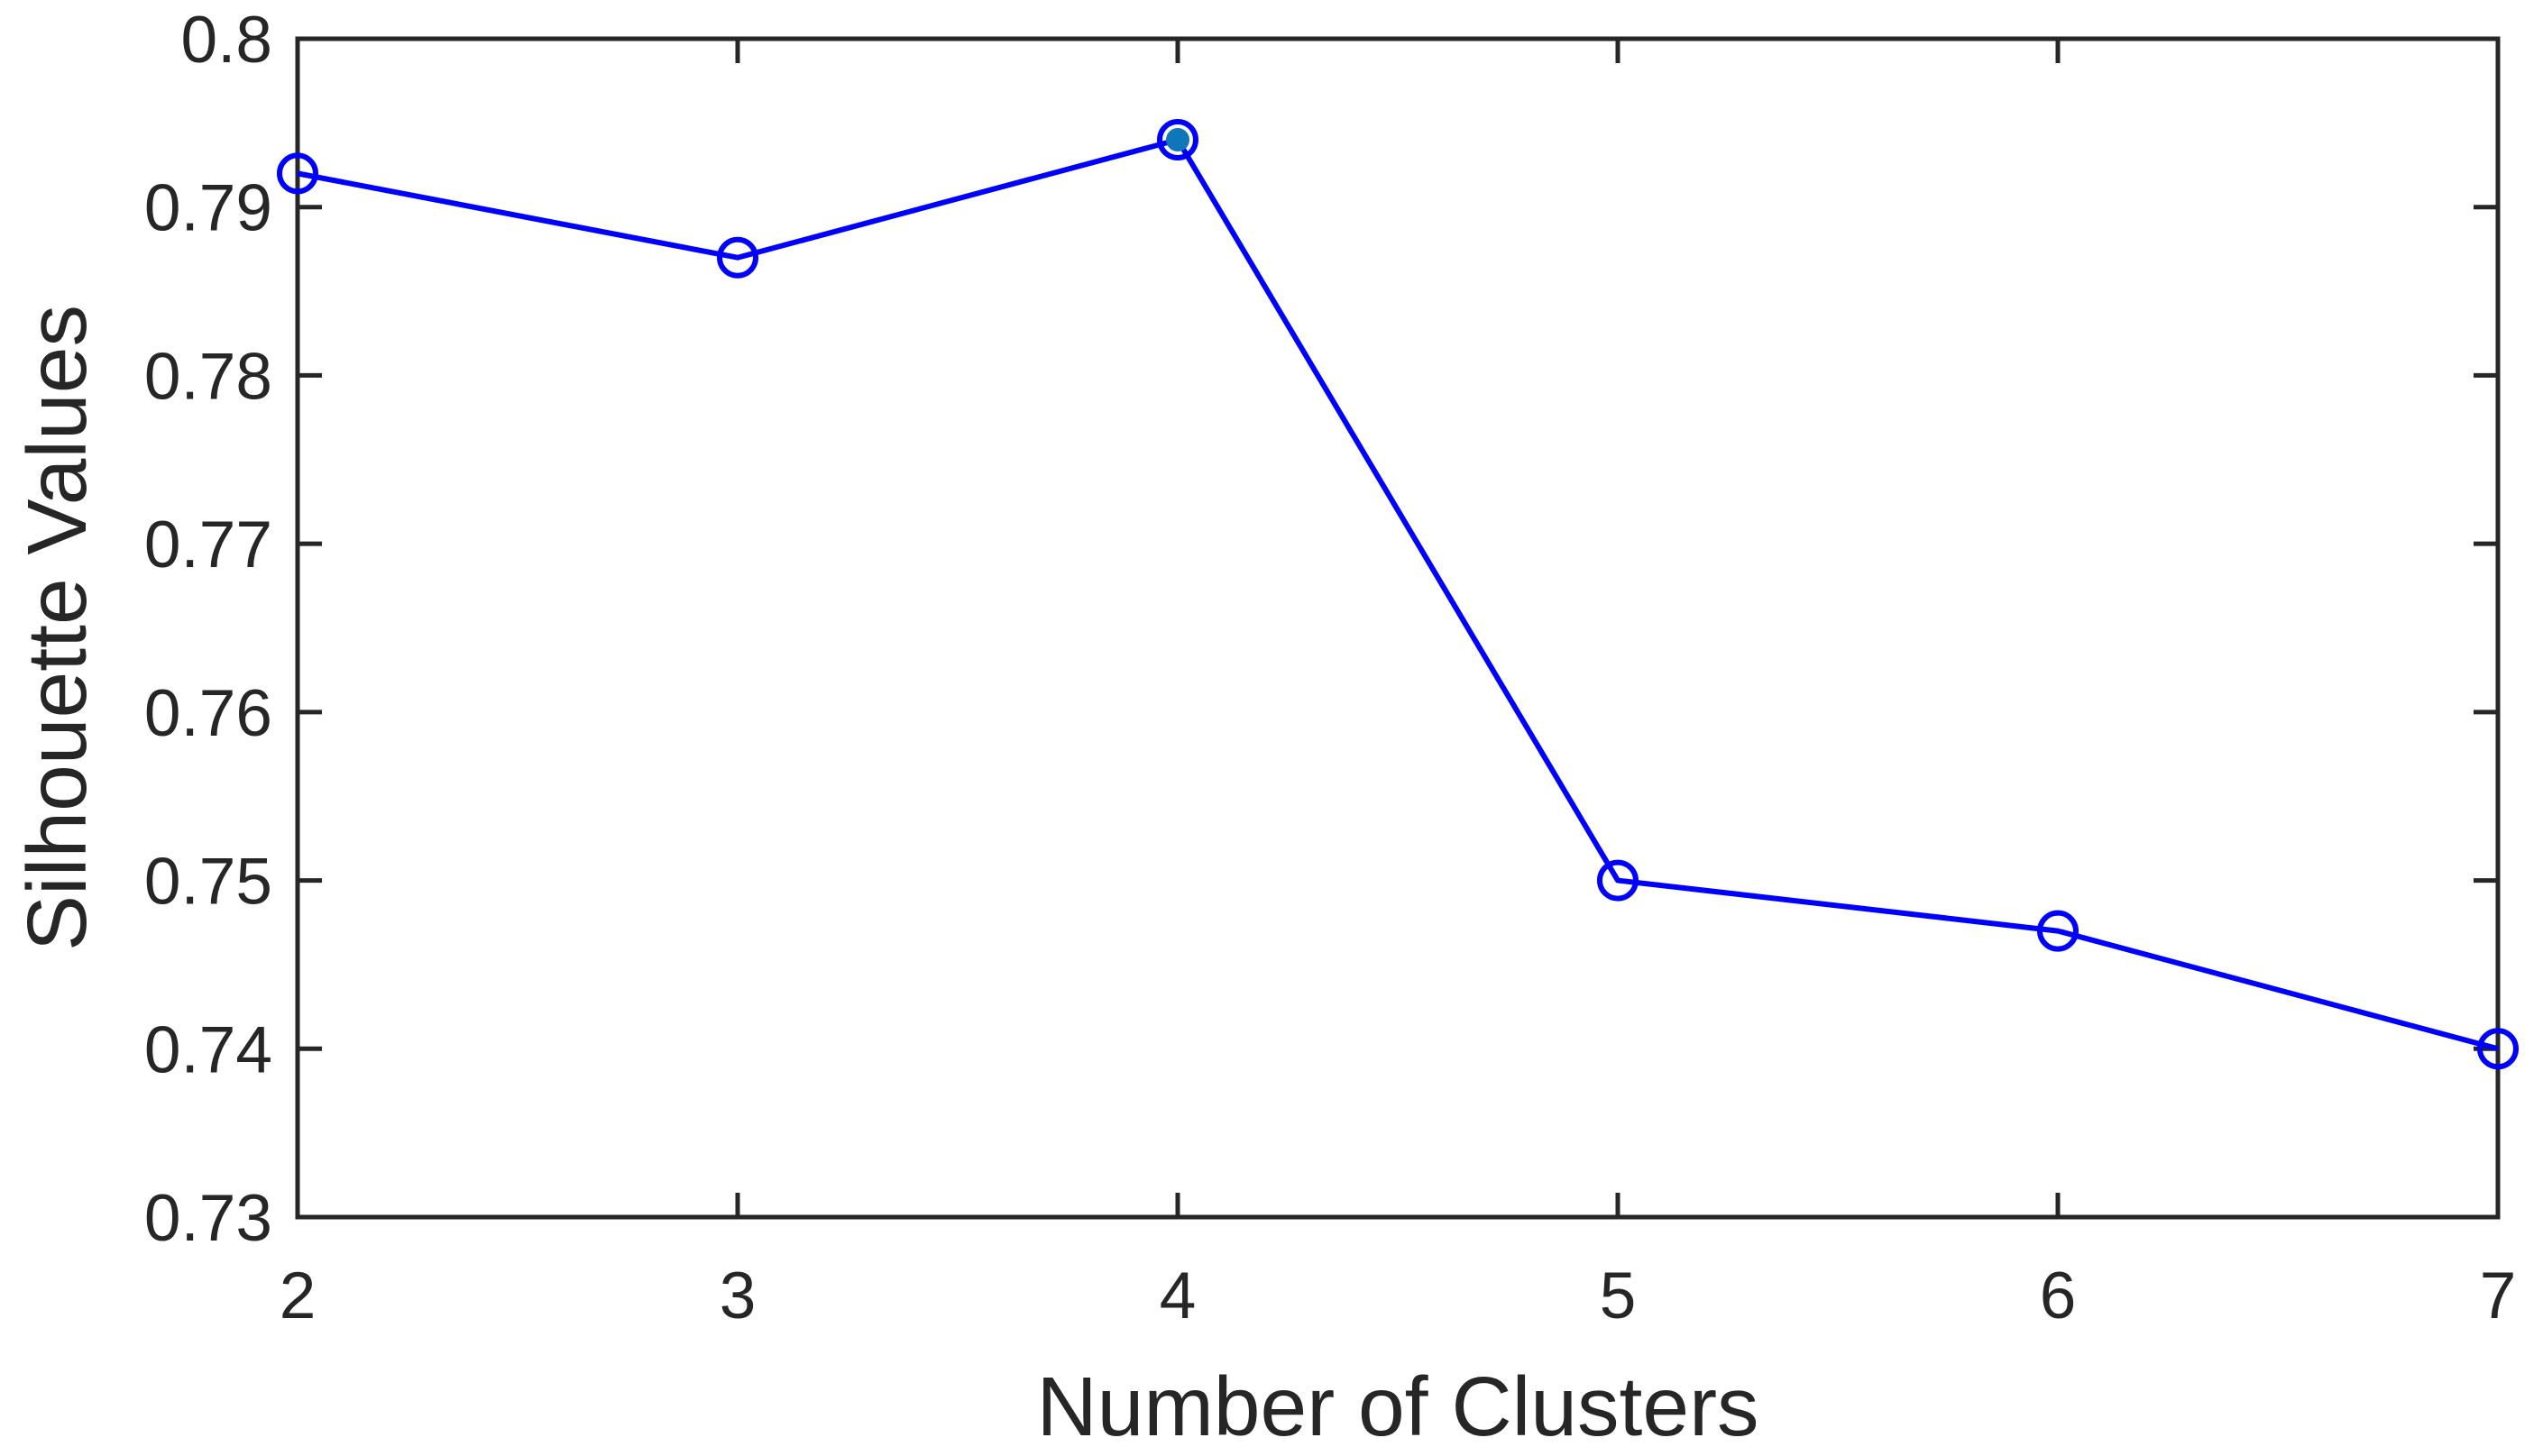  I want to click on y-tick-label: 0.73, so click(208, 1218).